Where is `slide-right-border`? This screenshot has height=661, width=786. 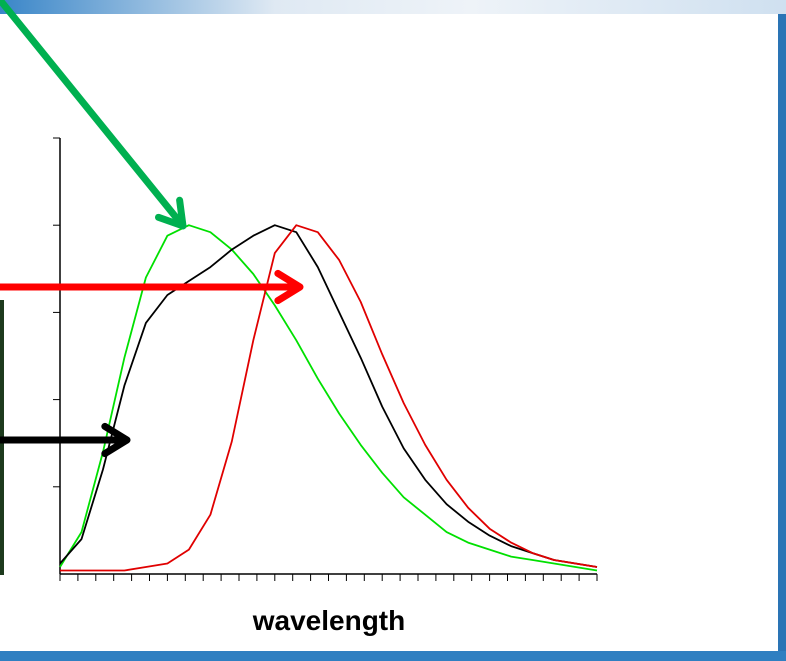 slide-right-border is located at coordinates (782, 337).